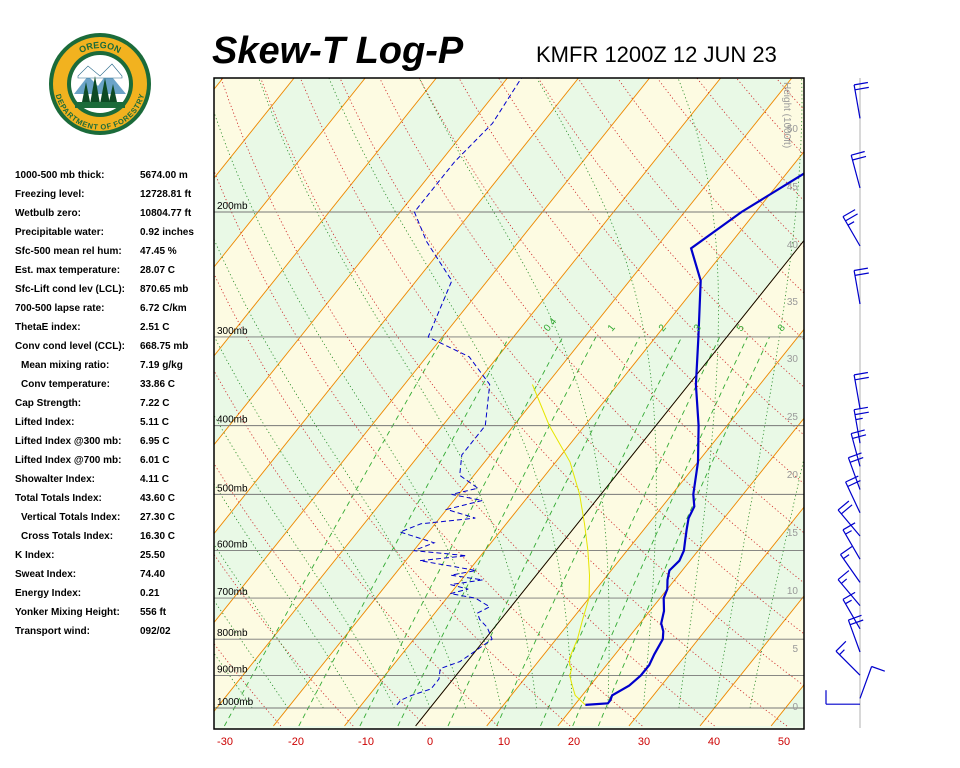  What do you see at coordinates (115, 500) in the screenshot?
I see `index-row: Total Totals Index: 43.60 C` at bounding box center [115, 500].